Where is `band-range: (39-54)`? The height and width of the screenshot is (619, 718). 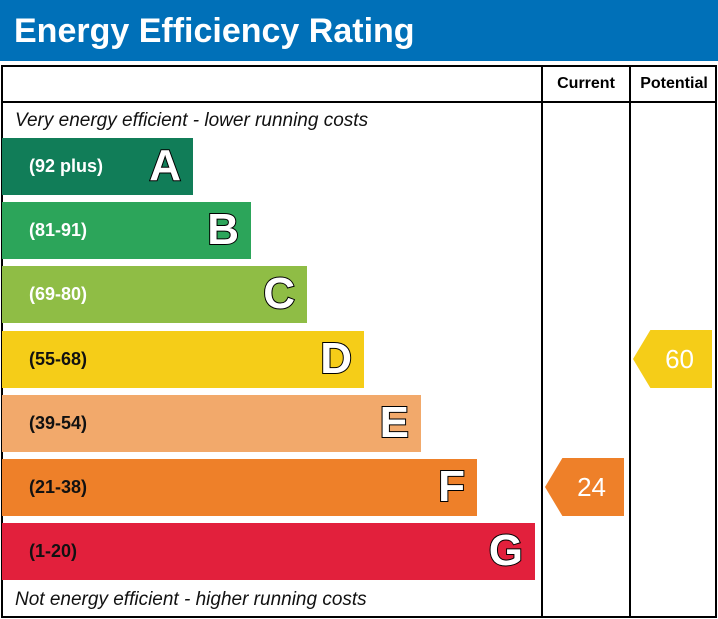 band-range: (39-54) is located at coordinates (58, 423).